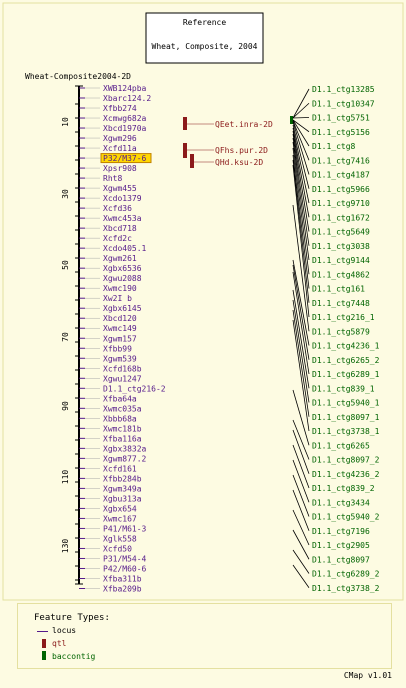 This screenshot has height=688, width=406. I want to click on contig-label: D1.1_ctg839_2, so click(343, 488).